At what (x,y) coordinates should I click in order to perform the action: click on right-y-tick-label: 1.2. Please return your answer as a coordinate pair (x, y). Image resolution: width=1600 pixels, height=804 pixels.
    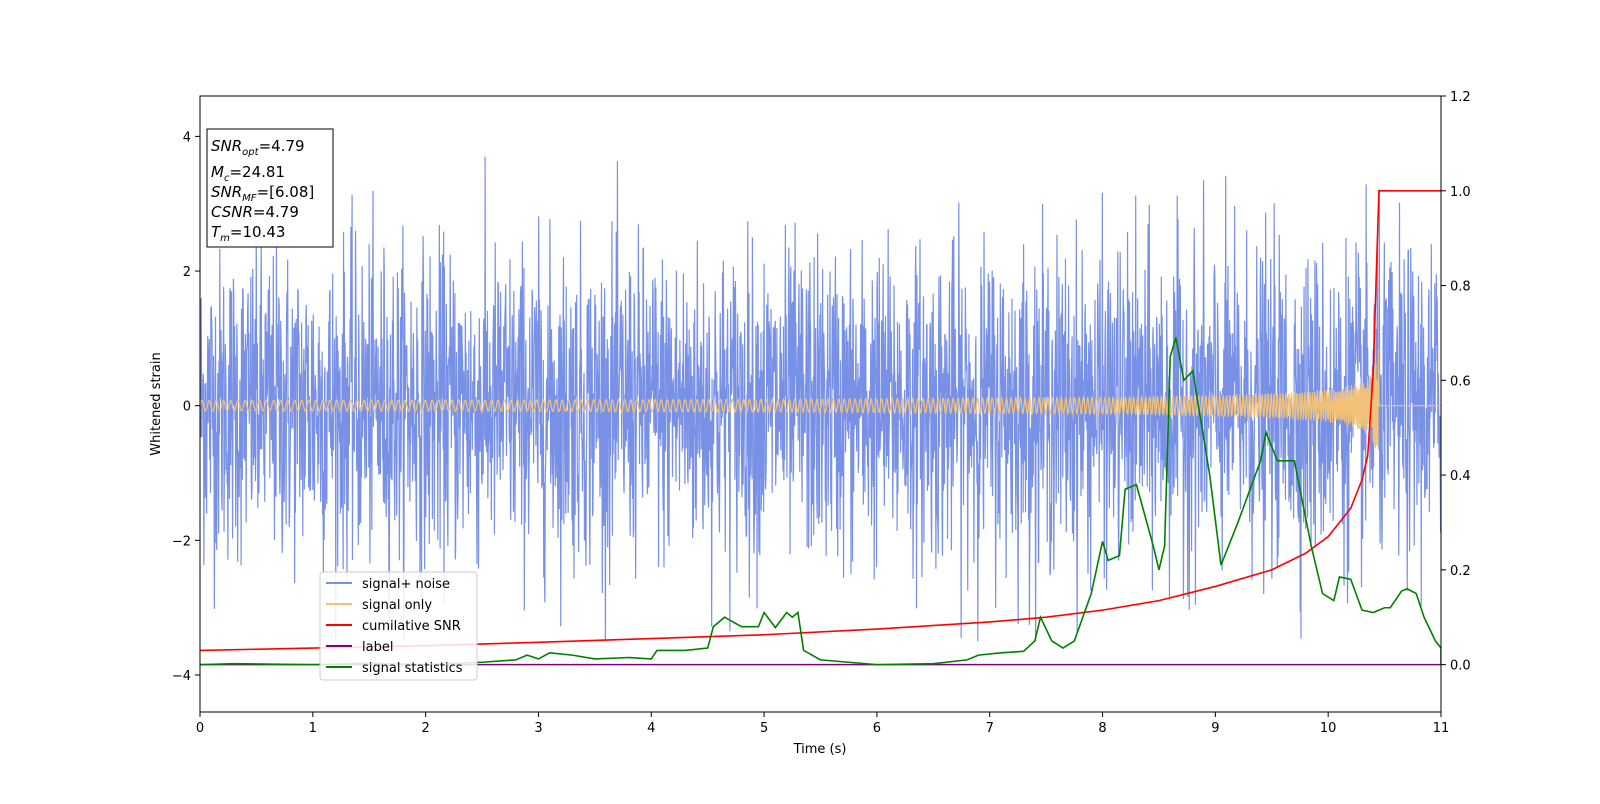
    Looking at the image, I should click on (1460, 97).